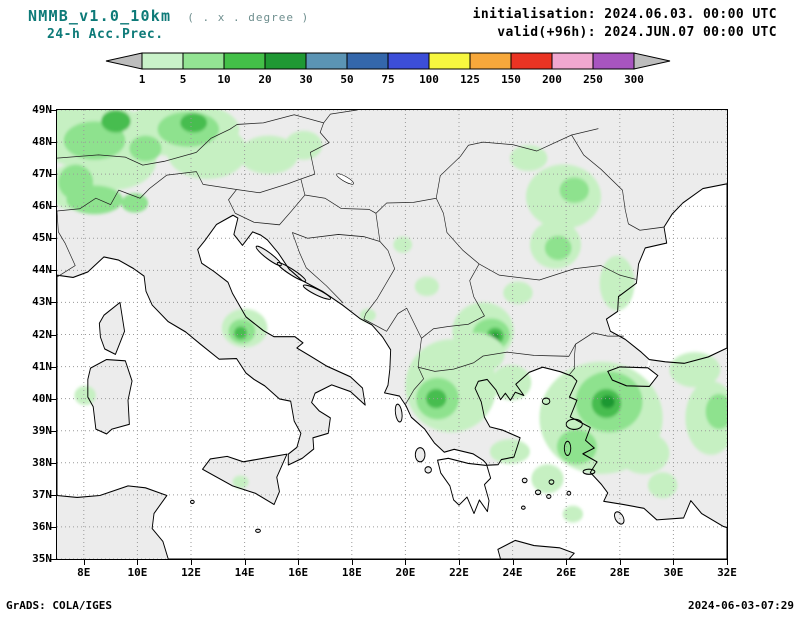 This screenshot has width=800, height=618. Describe the element at coordinates (345, 179) in the screenshot. I see `lake-balaton` at that location.